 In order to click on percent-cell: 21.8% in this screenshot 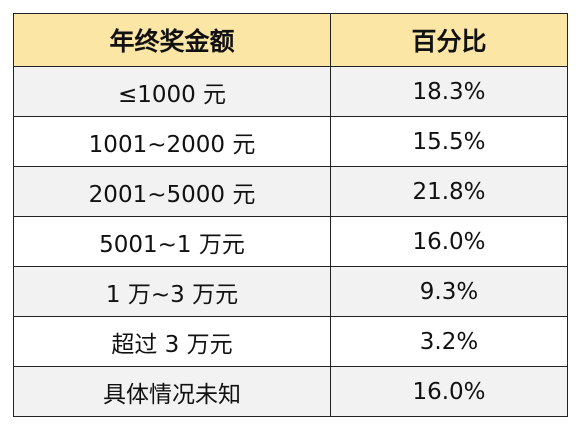, I will do `click(449, 191)`.